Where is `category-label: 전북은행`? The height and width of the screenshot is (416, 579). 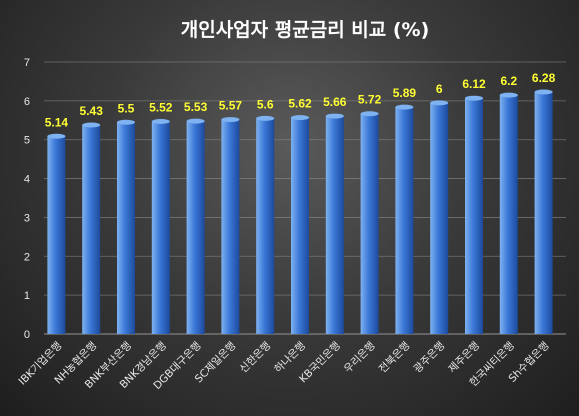
category-label: 전북은행 is located at coordinates (395, 358).